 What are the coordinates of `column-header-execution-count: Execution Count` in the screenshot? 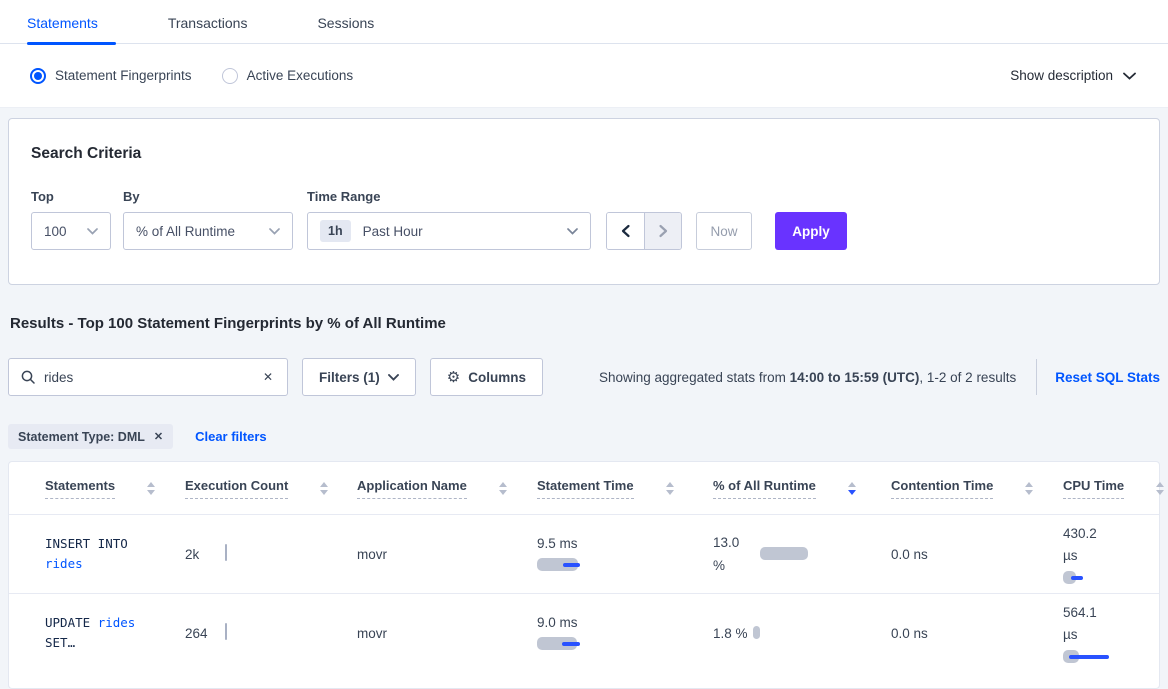 It's located at (271, 488).